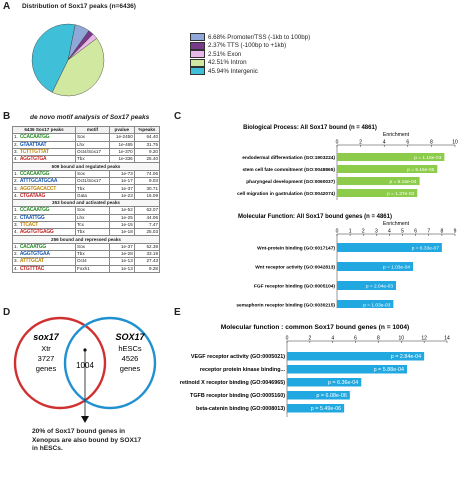  What do you see at coordinates (121, 152) in the screenshot?
I see `motif-pvalue: 1e-370` at bounding box center [121, 152].